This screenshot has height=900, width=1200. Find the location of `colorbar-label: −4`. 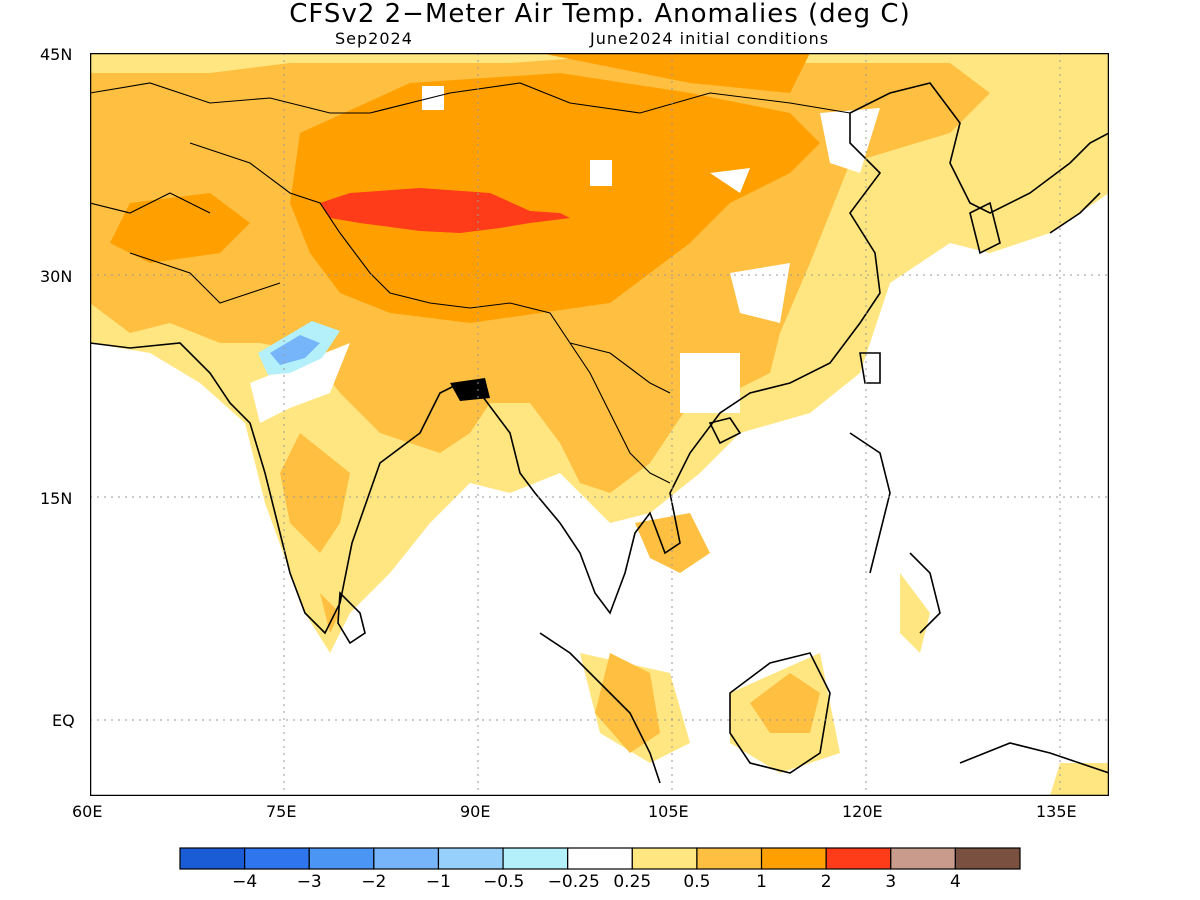

colorbar-label: −4 is located at coordinates (245, 882).